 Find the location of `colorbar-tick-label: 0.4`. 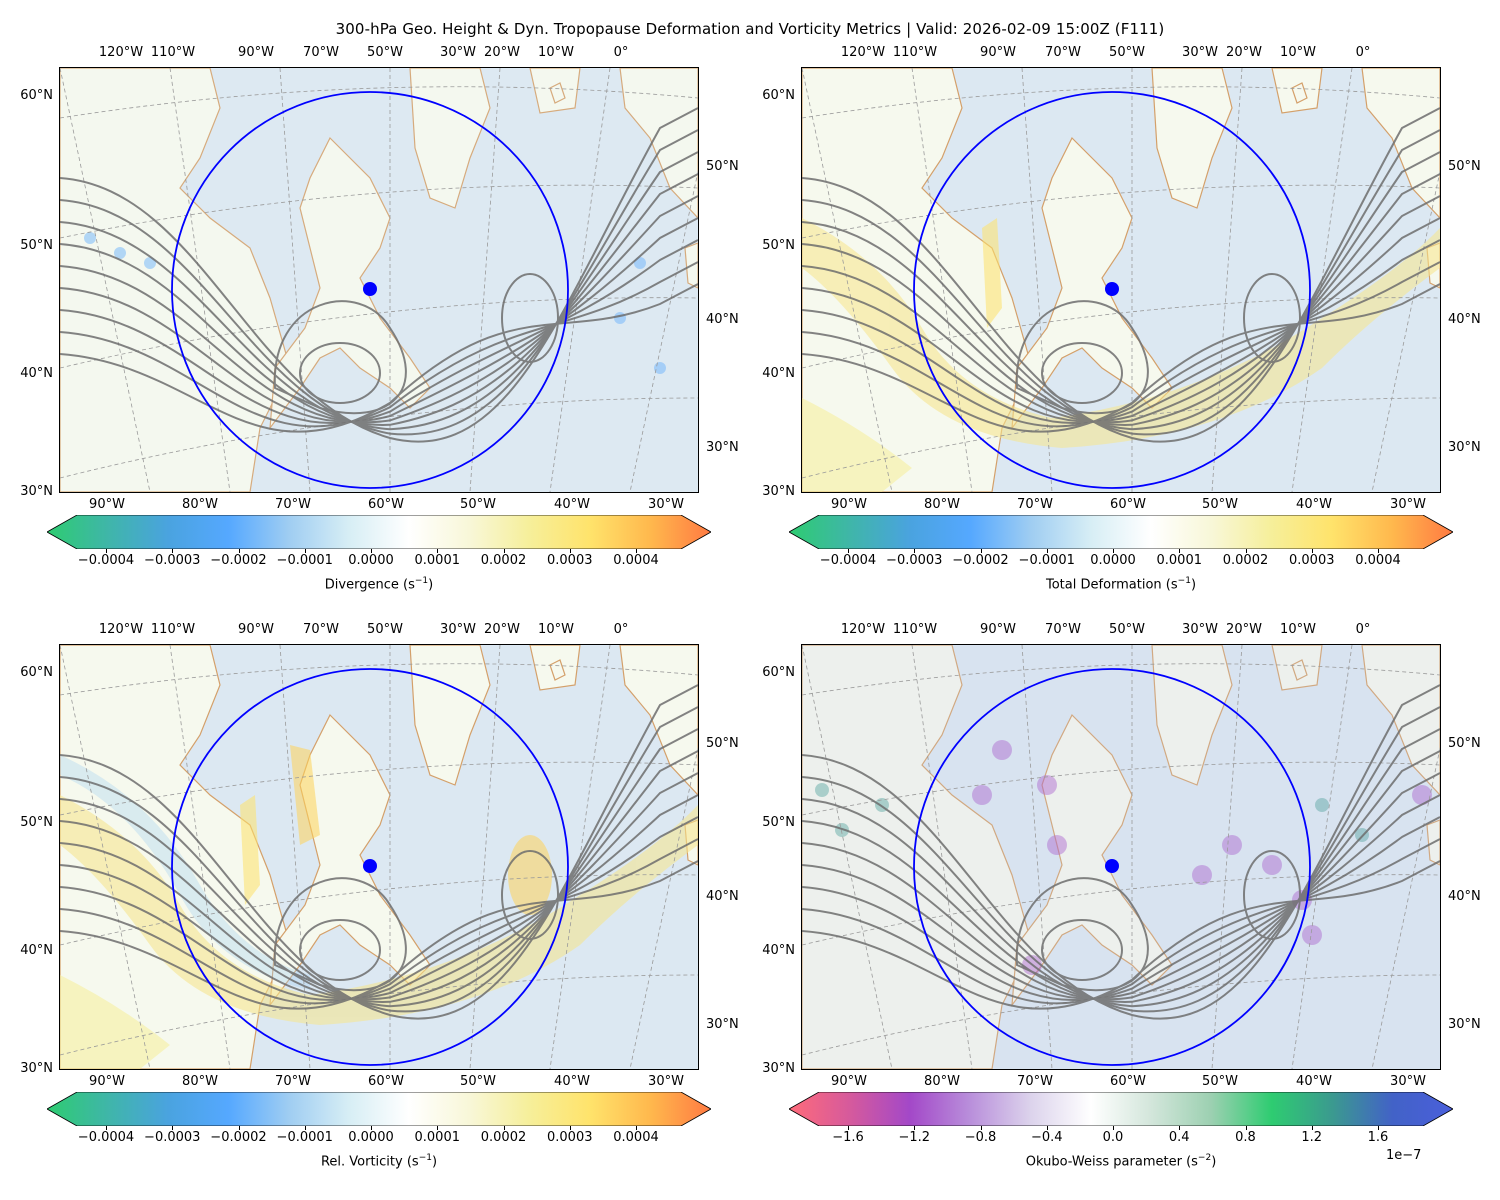

colorbar-tick-label: 0.4 is located at coordinates (1179, 1137).